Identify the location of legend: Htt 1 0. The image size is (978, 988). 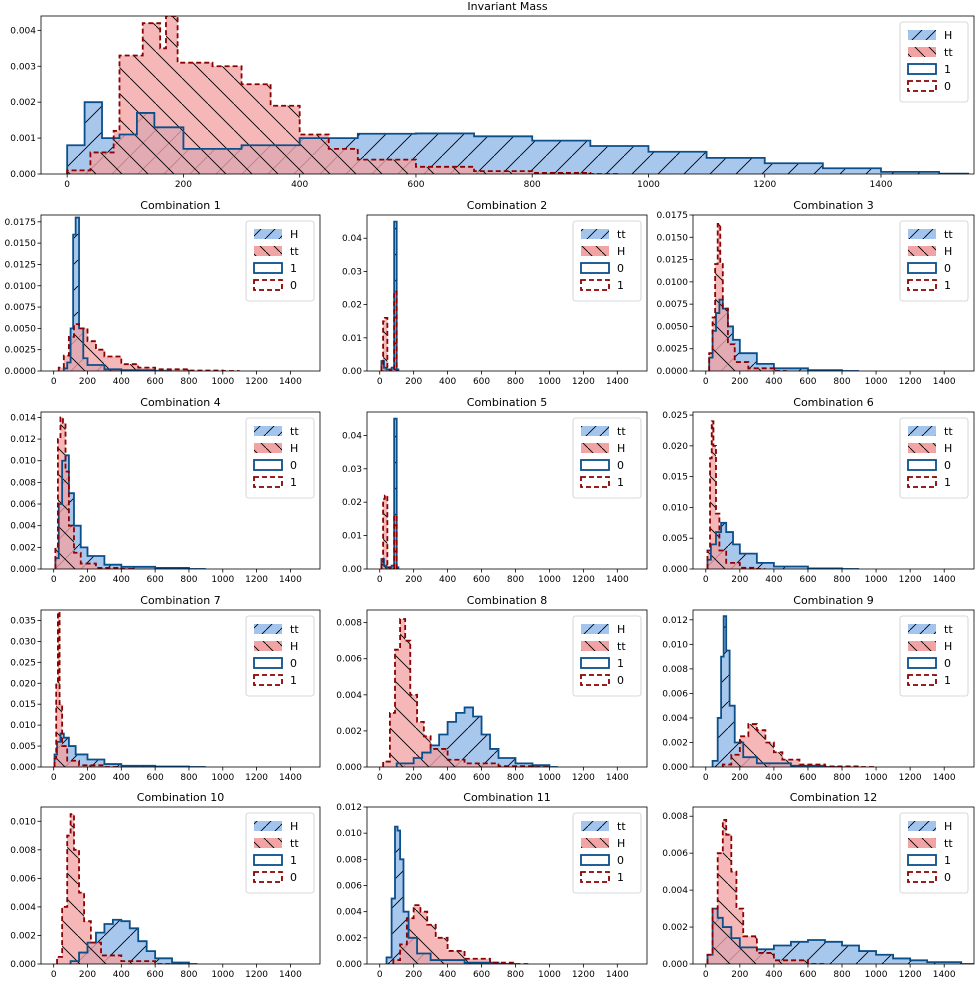
(934, 62).